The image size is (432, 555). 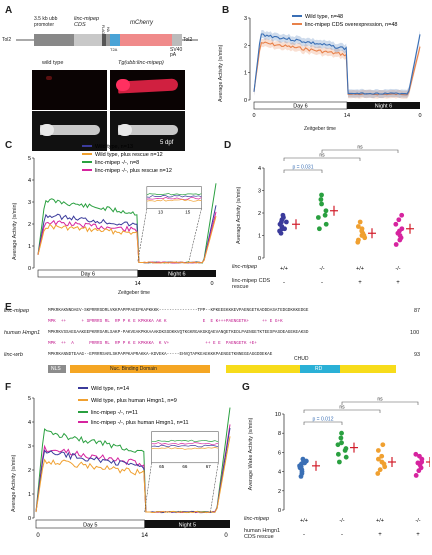 I want to click on day-label-c: Day 6, so click(x=88, y=275).